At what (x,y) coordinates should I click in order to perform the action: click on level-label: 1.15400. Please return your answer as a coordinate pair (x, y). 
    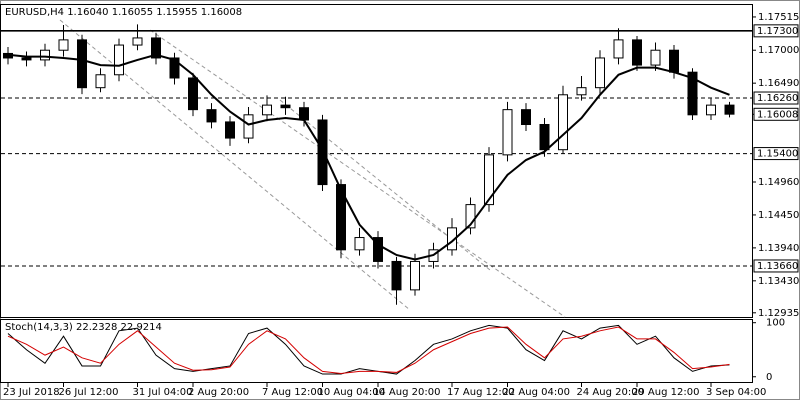
    Looking at the image, I should click on (777, 154).